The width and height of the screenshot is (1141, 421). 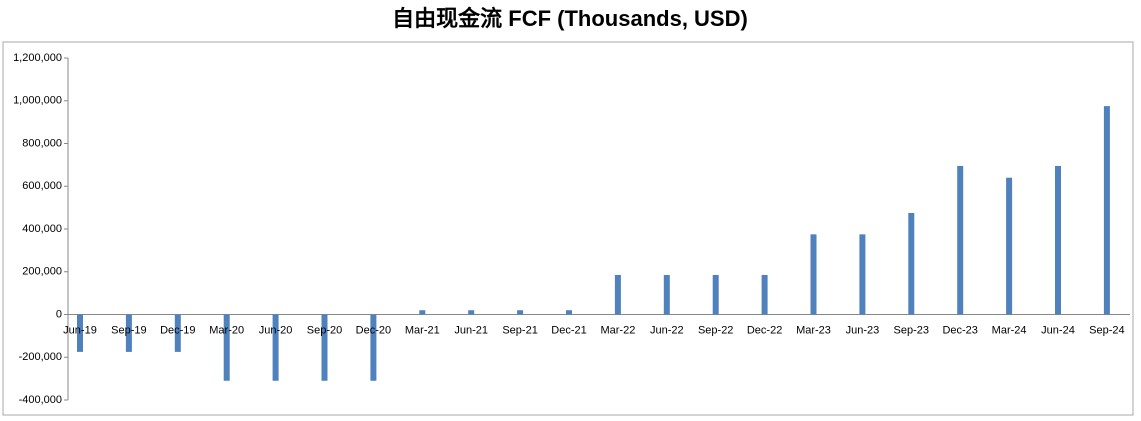 What do you see at coordinates (422, 330) in the screenshot?
I see `x-tick-label: Mar-21` at bounding box center [422, 330].